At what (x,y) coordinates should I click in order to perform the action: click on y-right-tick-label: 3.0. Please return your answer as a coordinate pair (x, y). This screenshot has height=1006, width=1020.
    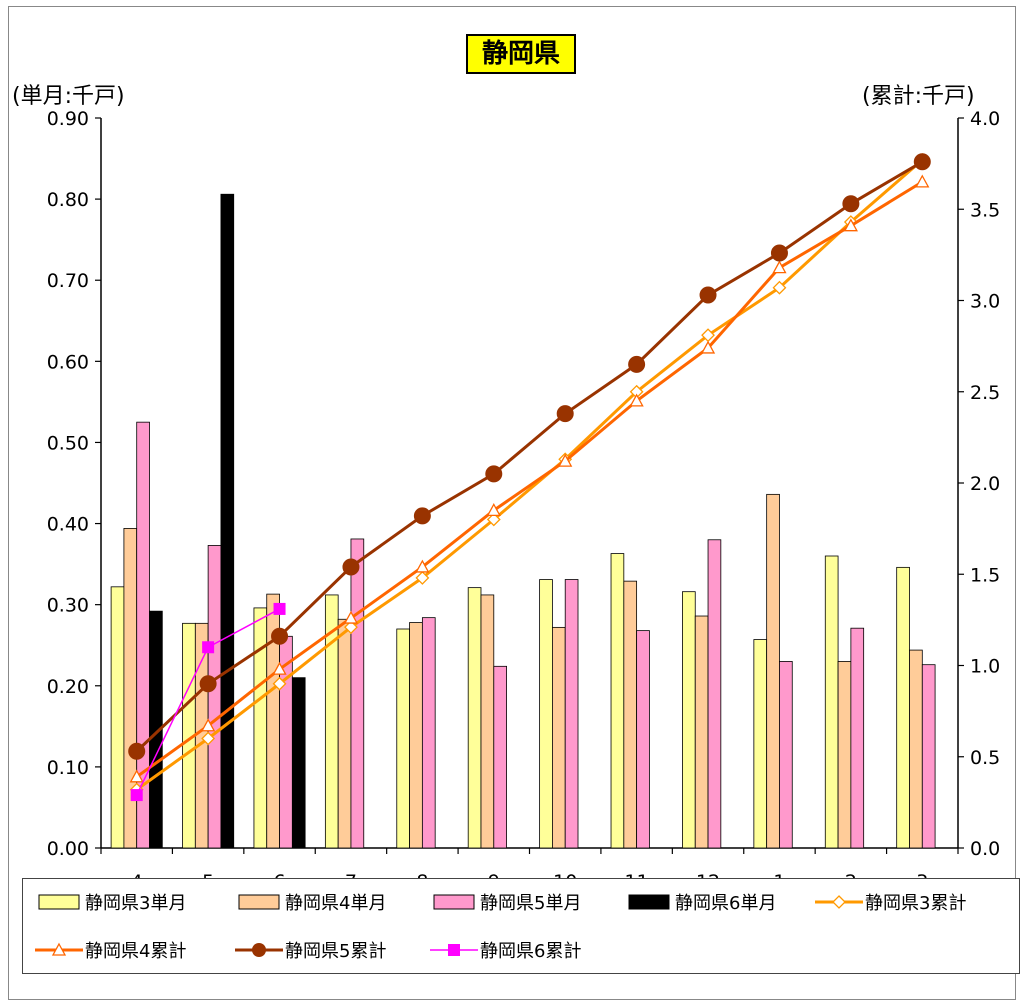
    Looking at the image, I should click on (985, 302).